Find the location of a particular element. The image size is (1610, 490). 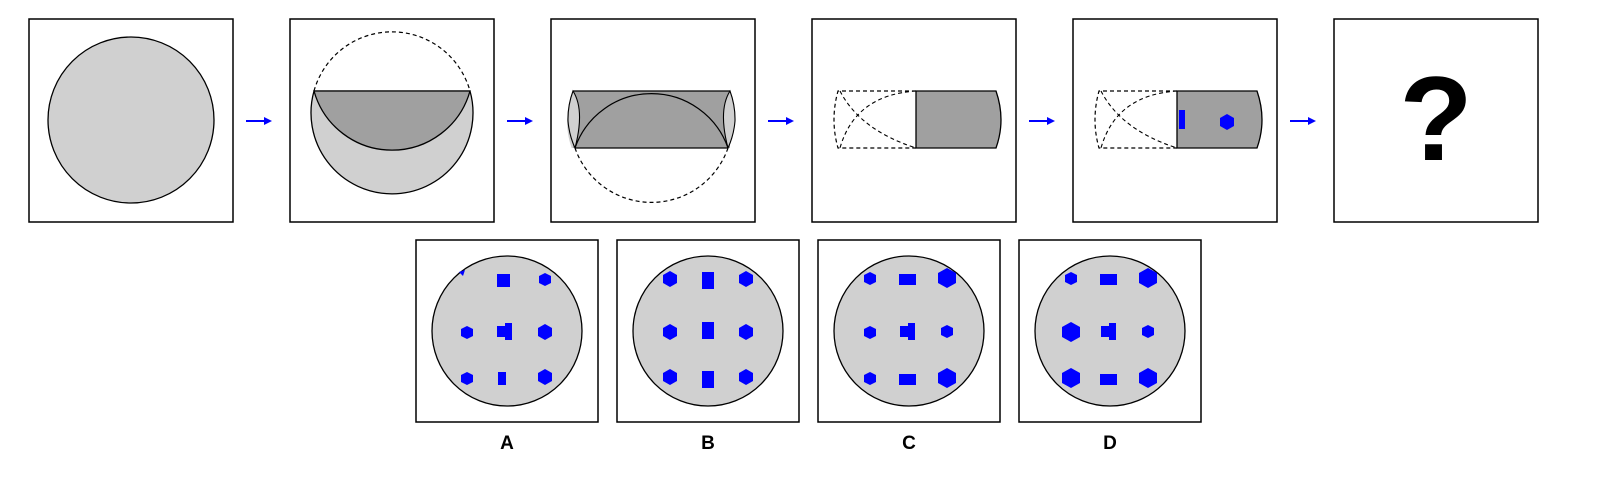

option-d: D is located at coordinates (1110, 346).